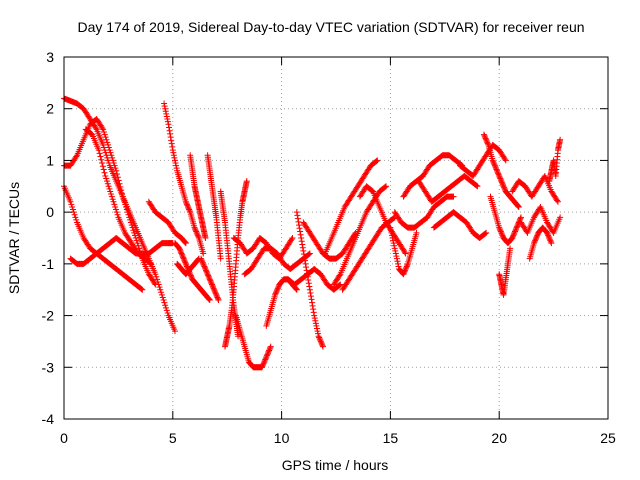  I want to click on x-tick-label-2: 10, so click(282, 438).